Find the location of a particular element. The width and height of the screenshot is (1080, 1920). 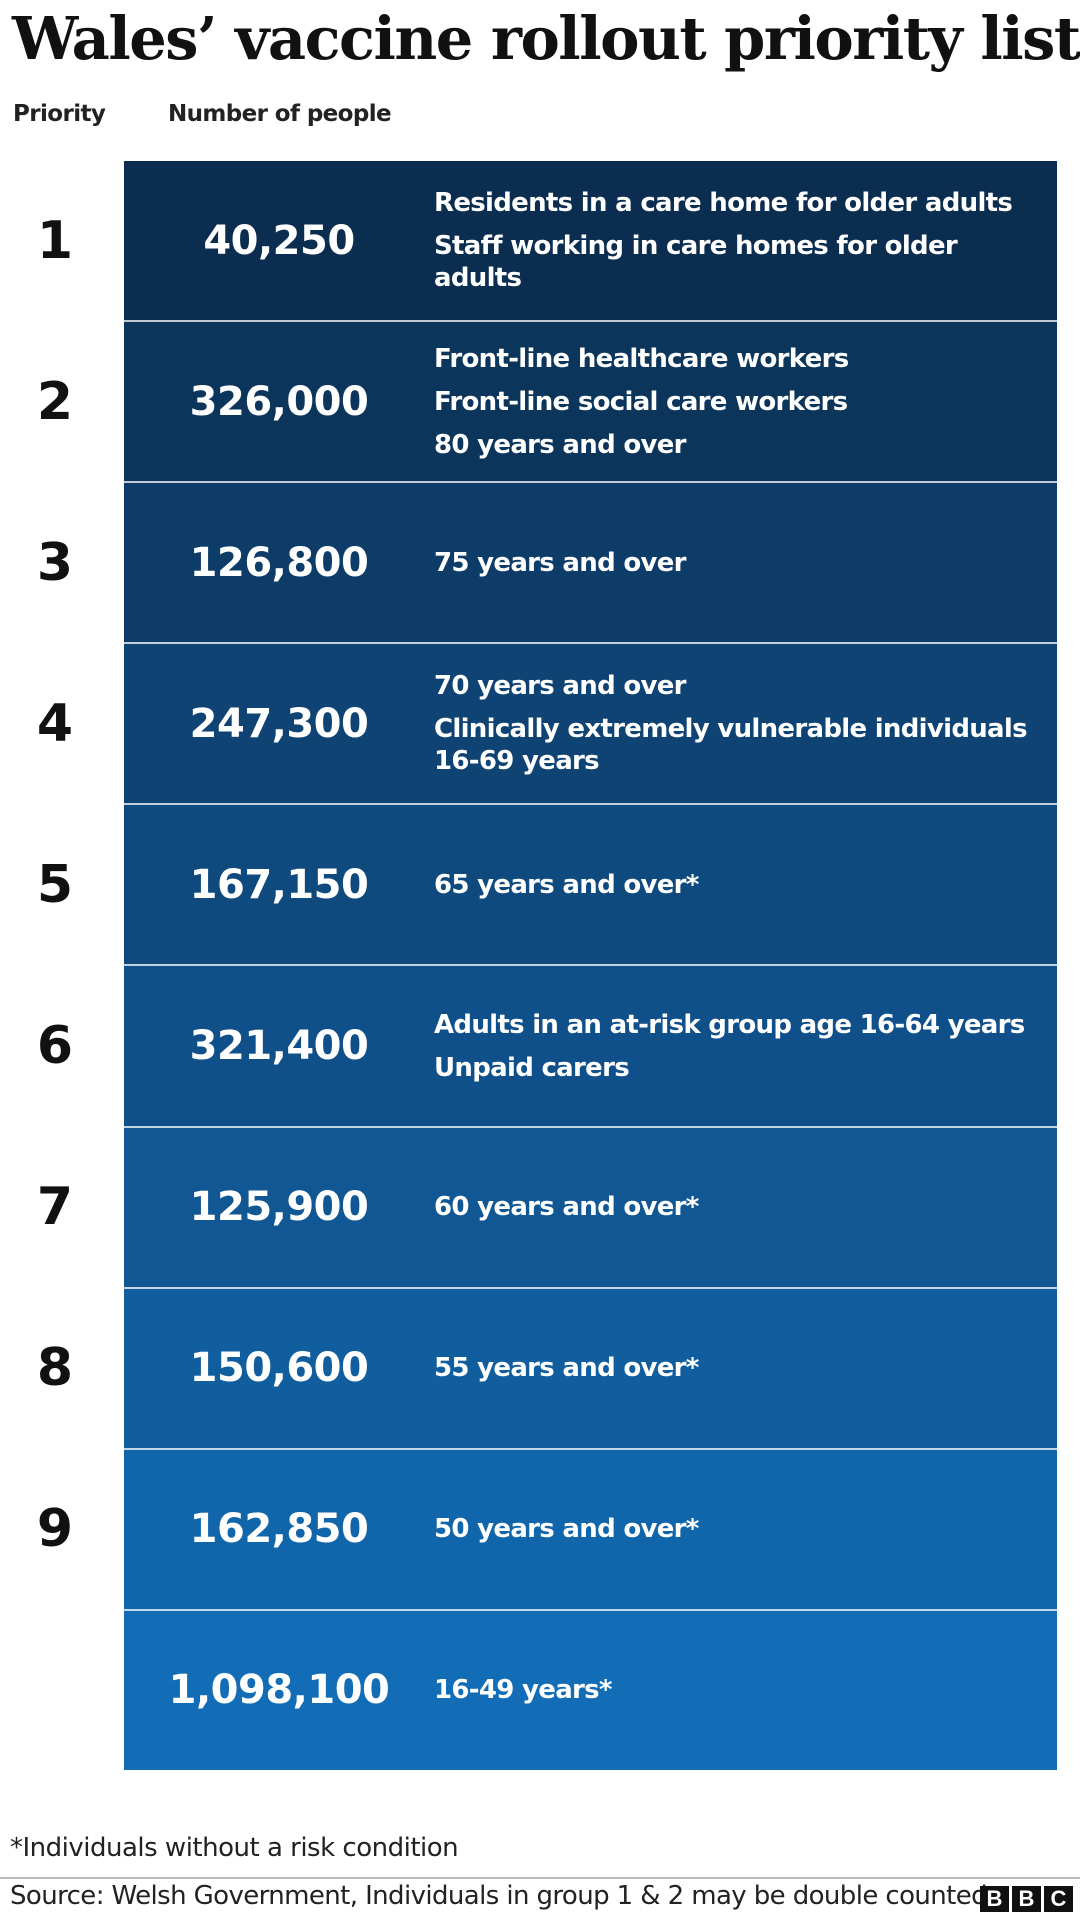

people-count: 125,900 is located at coordinates (279, 1207).